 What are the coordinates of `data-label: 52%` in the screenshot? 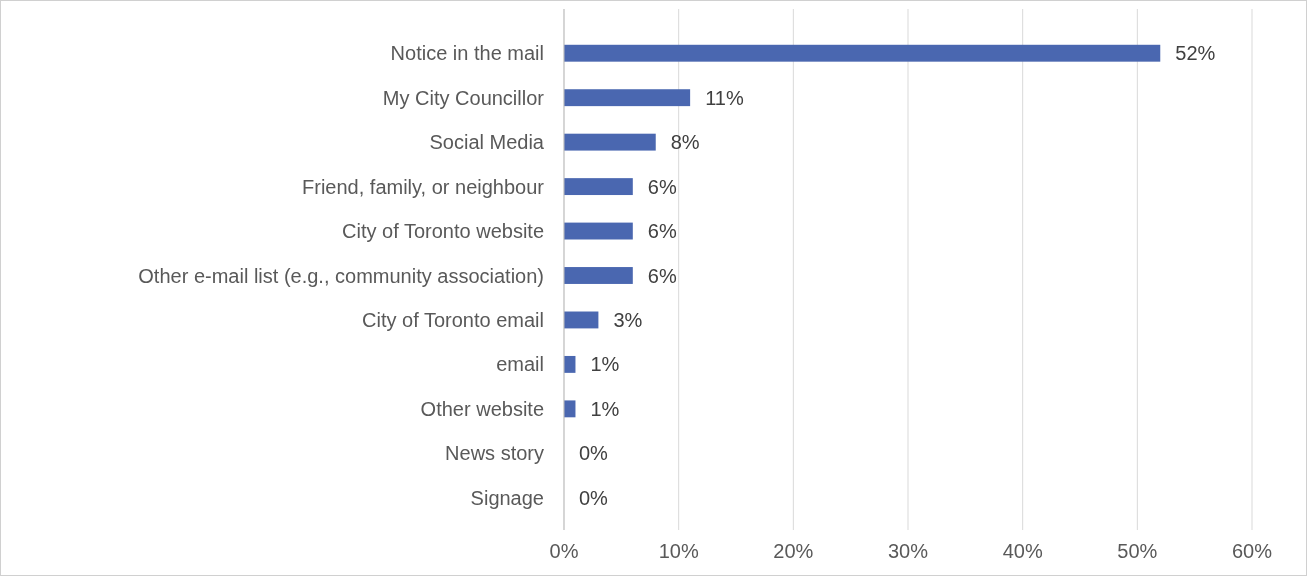 It's located at (1195, 53).